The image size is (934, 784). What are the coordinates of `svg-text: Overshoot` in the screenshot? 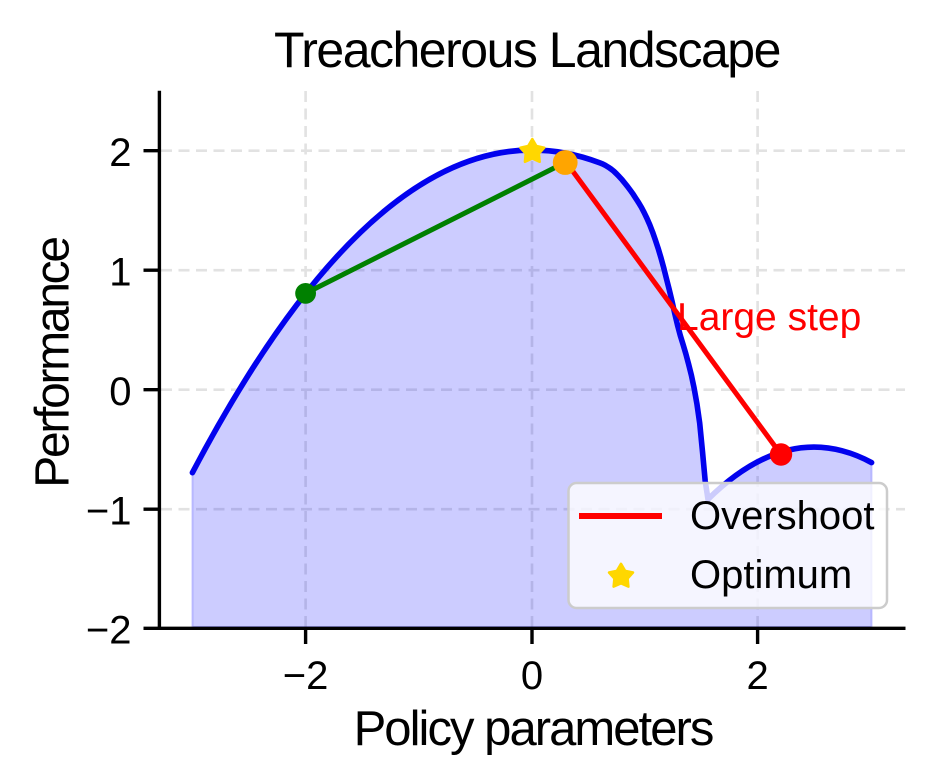 It's located at (782, 516).